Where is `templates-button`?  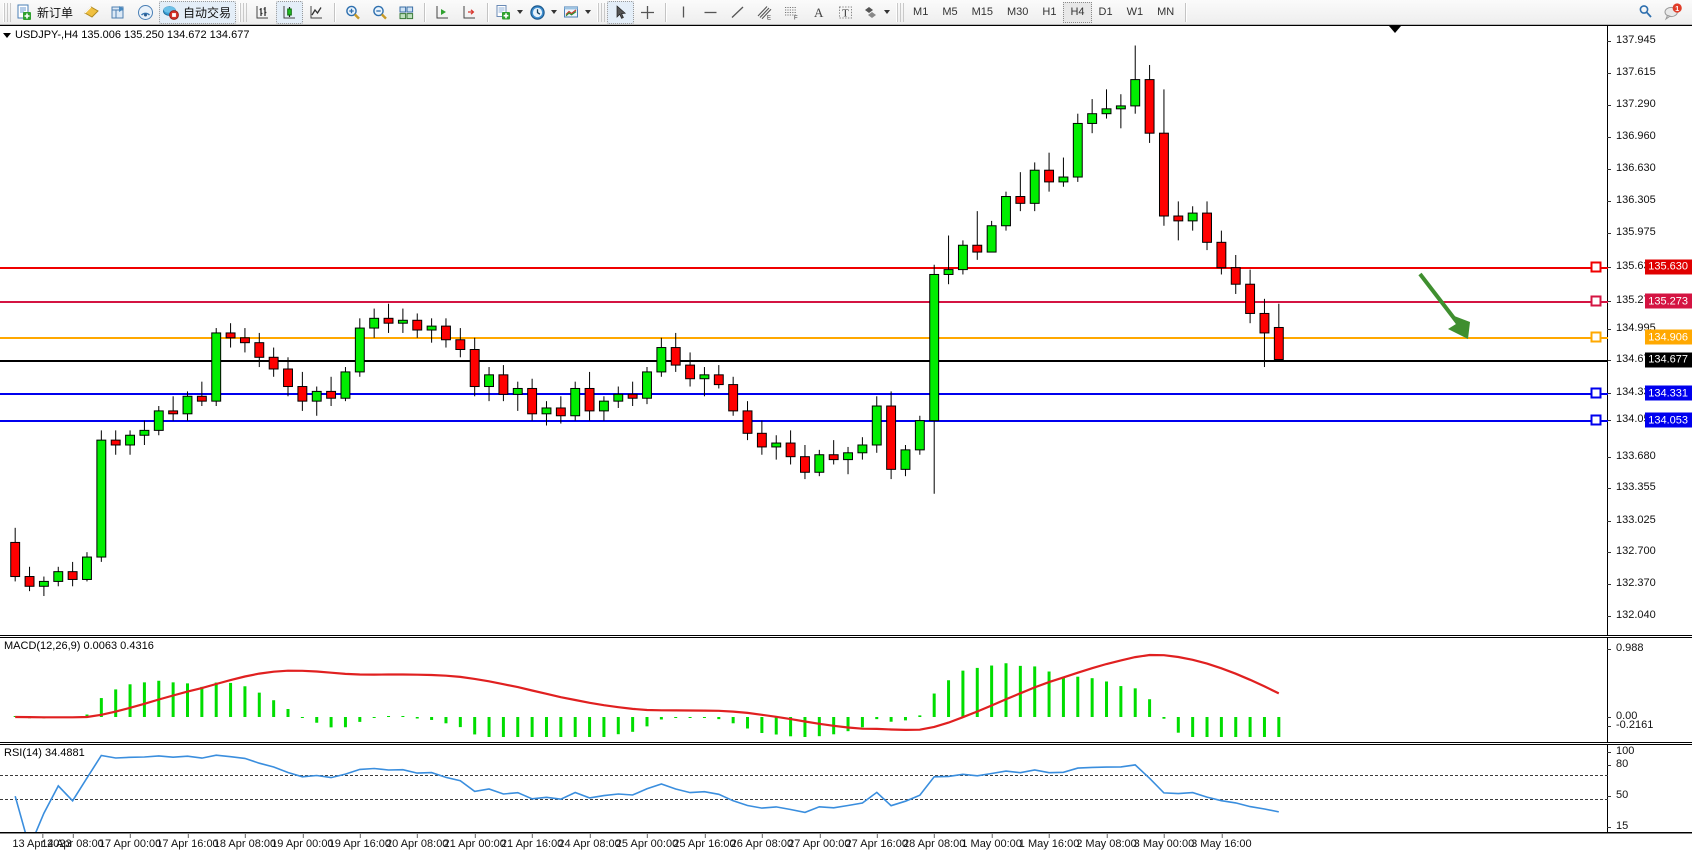 templates-button is located at coordinates (577, 12).